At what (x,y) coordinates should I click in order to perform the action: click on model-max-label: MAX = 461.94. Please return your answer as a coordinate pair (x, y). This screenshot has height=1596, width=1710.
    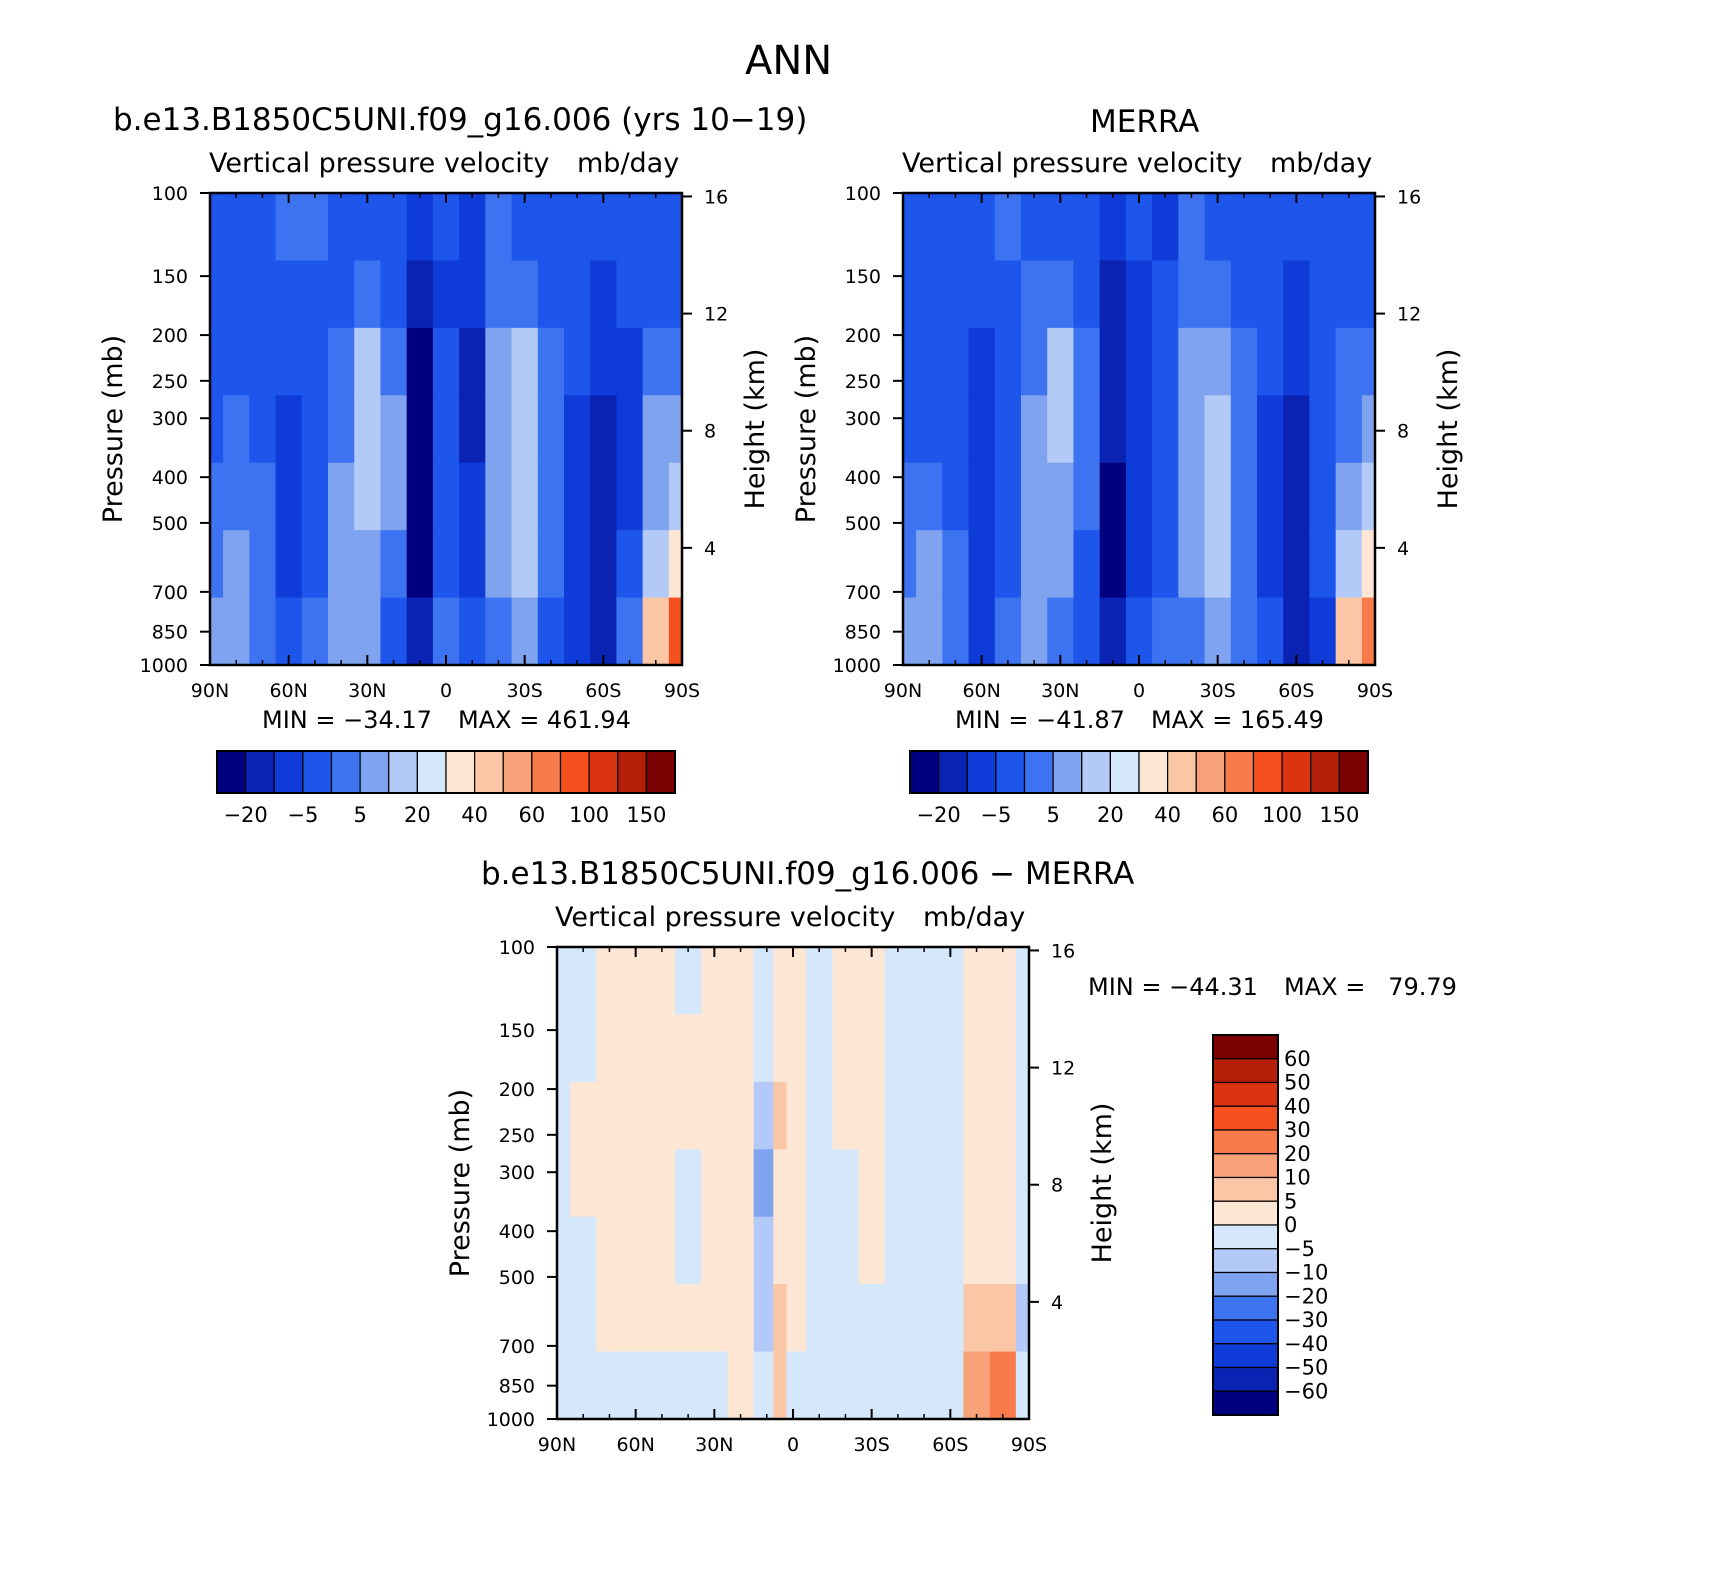
    Looking at the image, I should click on (544, 720).